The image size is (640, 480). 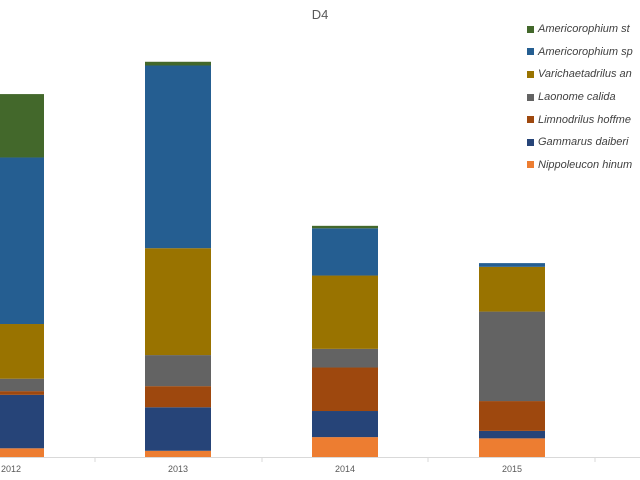 What do you see at coordinates (345, 459) in the screenshot?
I see `x-ticks-group` at bounding box center [345, 459].